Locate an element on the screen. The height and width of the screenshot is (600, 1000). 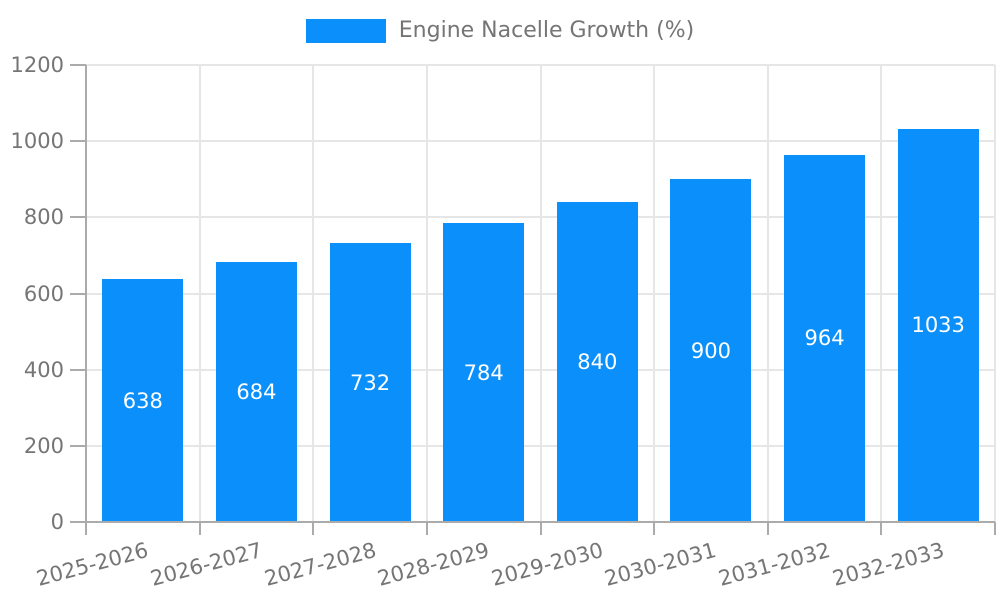
bar-value-label: 840 is located at coordinates (597, 362).